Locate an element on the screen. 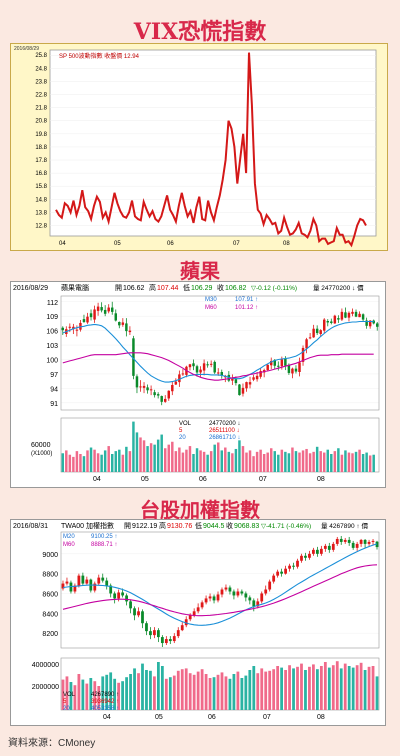 The width and height of the screenshot is (400, 756). apple-change: ▽-0.12 (-0.11%) is located at coordinates (274, 288).